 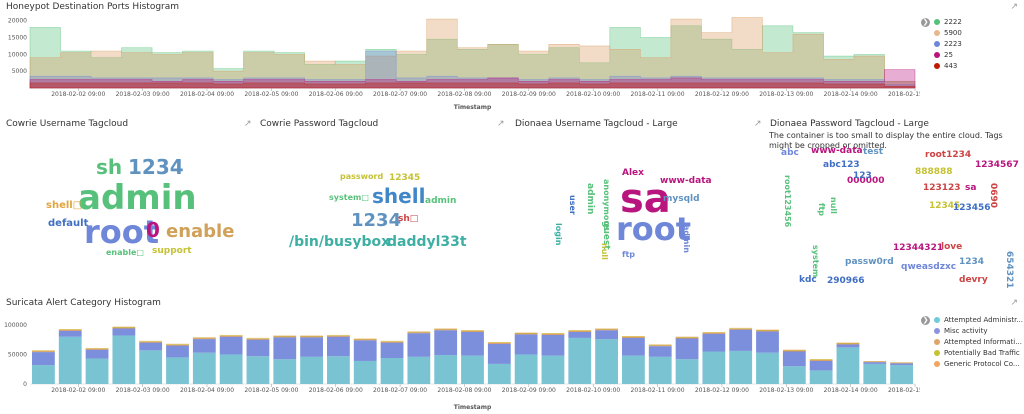 I want to click on tag-word: sh, so click(x=109, y=167).